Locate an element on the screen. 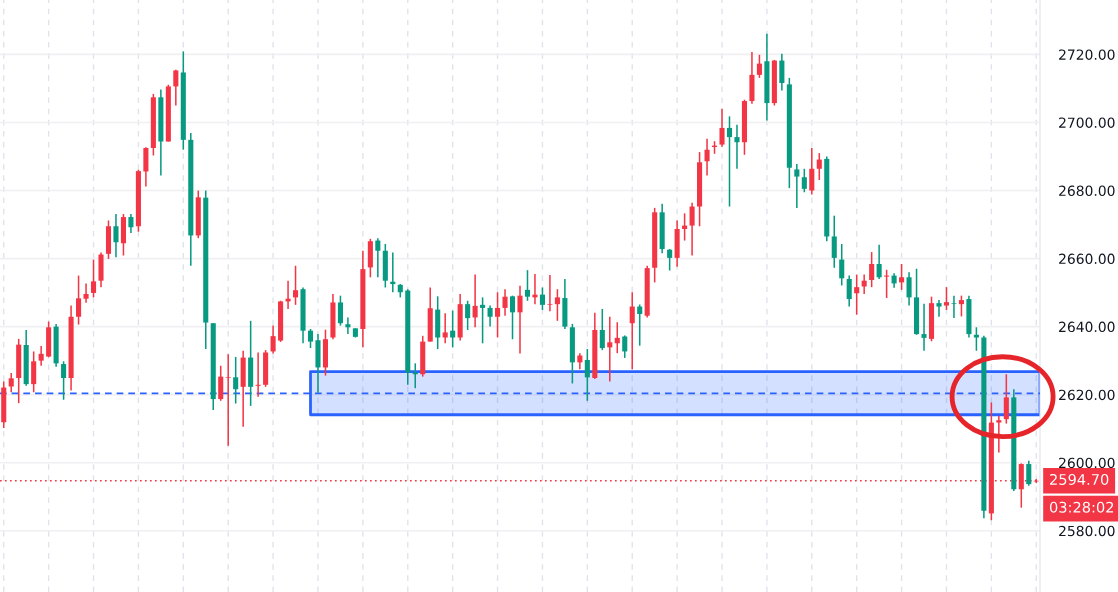  y-tick-label: 2620.00 is located at coordinates (1087, 395).